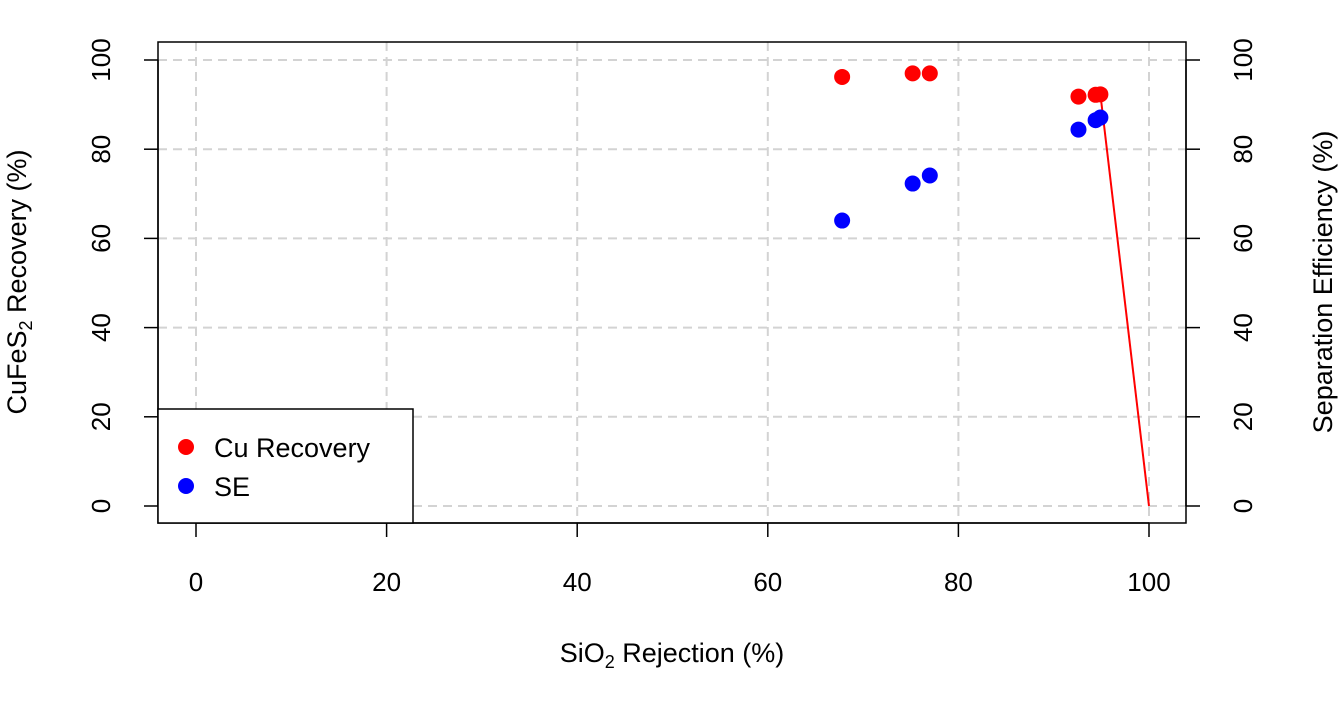  Describe the element at coordinates (1243, 327) in the screenshot. I see `y-right-tick-label-2: 40` at that location.